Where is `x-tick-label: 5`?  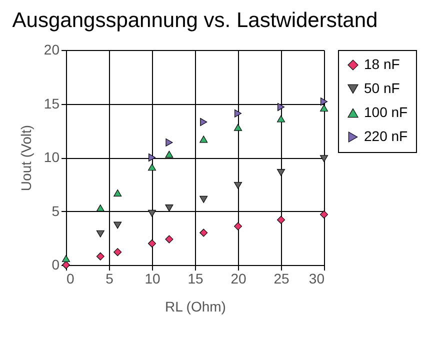 x-tick-label: 5 is located at coordinates (110, 278).